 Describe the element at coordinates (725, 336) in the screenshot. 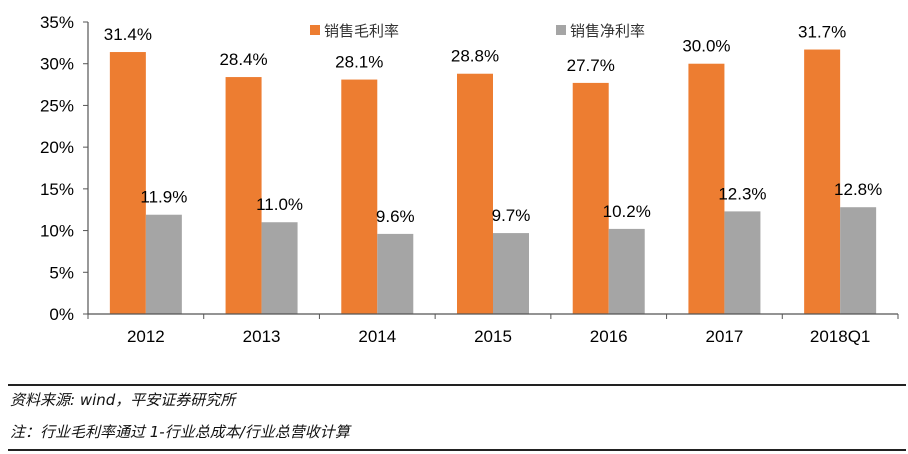

I see `x-tick-label: 2017` at that location.